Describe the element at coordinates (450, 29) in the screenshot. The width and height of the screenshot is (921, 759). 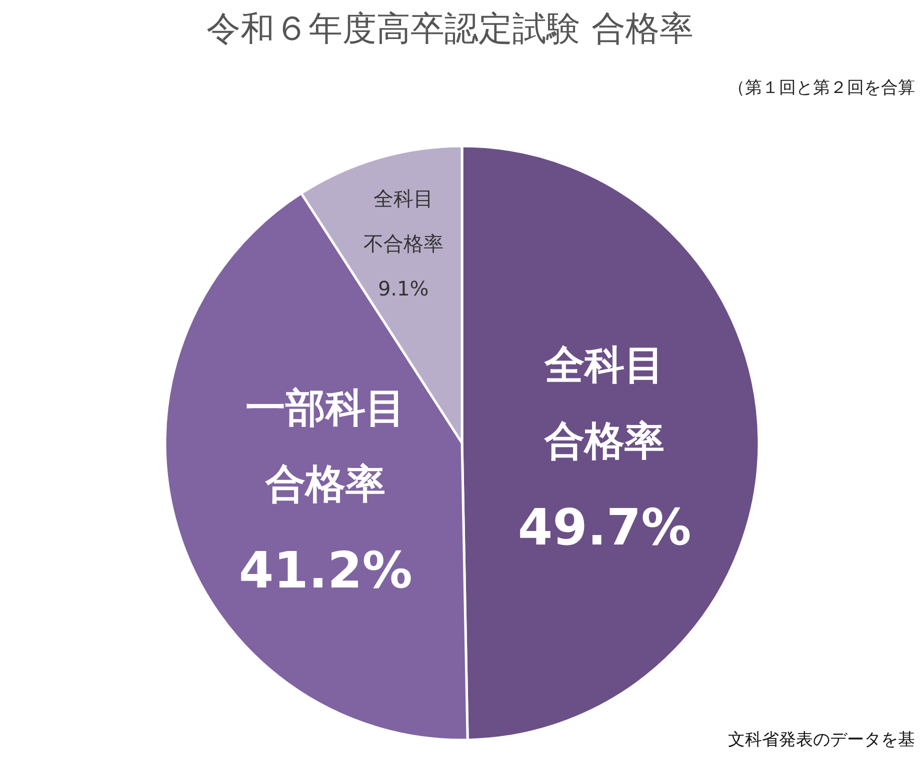
I see `title: 令和６年度高卒認定試験 合格率` at that location.